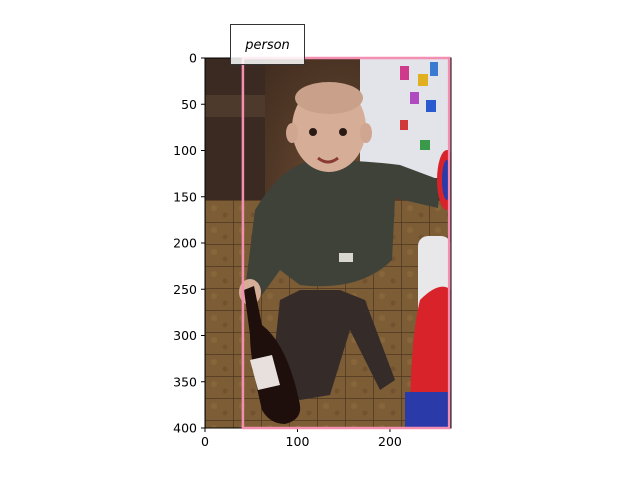 The image size is (640, 480). I want to click on bottle-label, so click(265, 372).